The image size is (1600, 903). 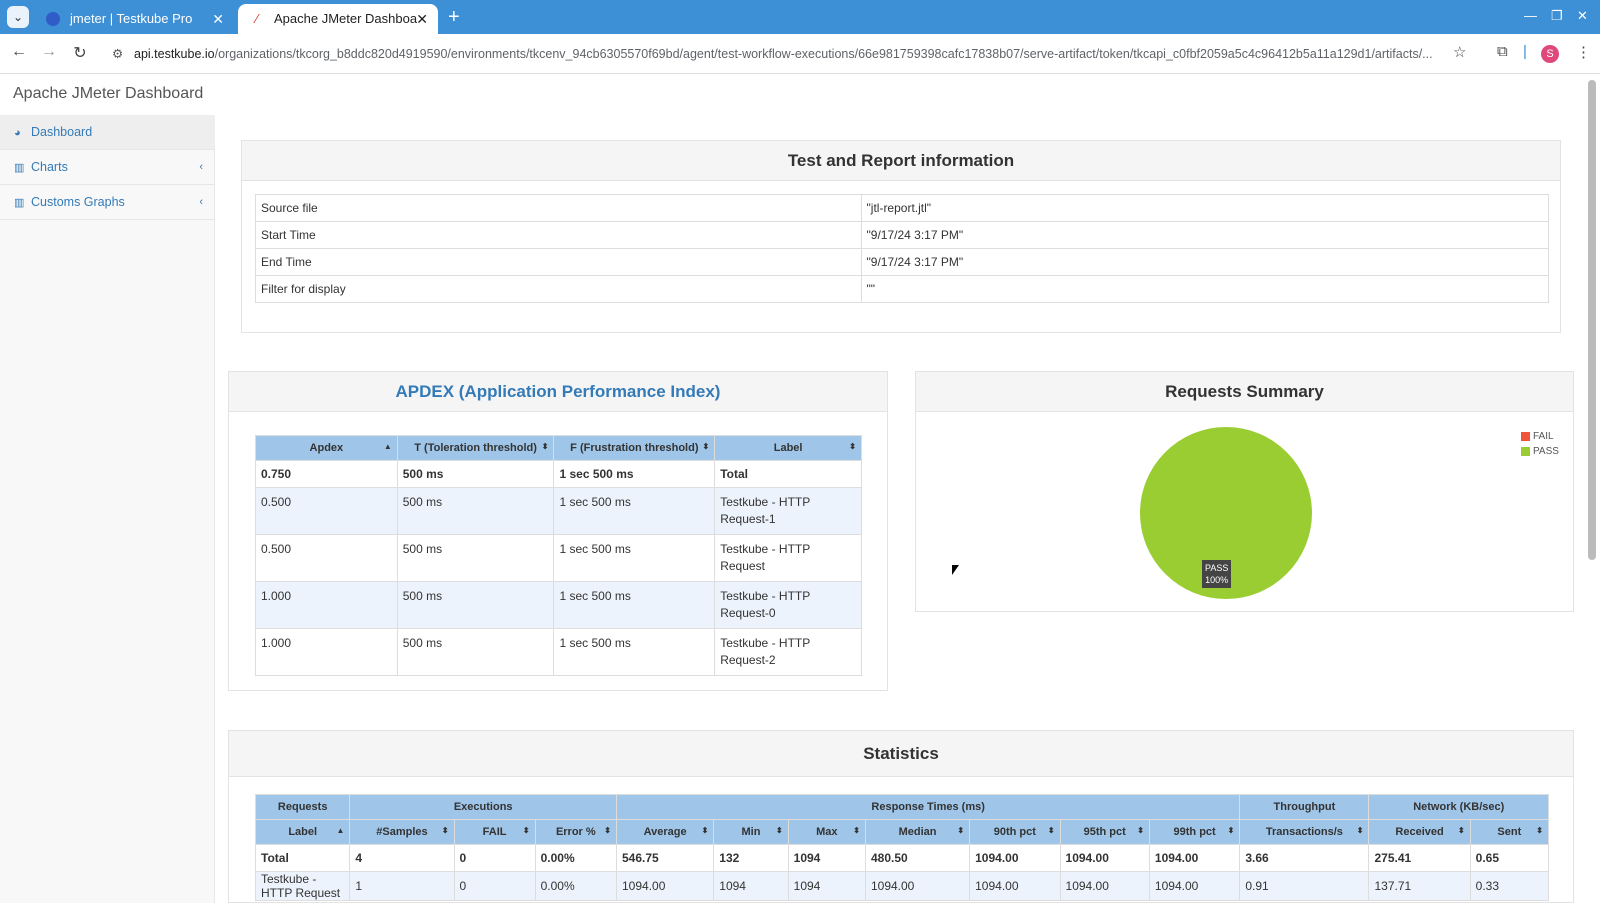 I want to click on column-header-transactions: Transactions/s ⬍, so click(x=1304, y=832).